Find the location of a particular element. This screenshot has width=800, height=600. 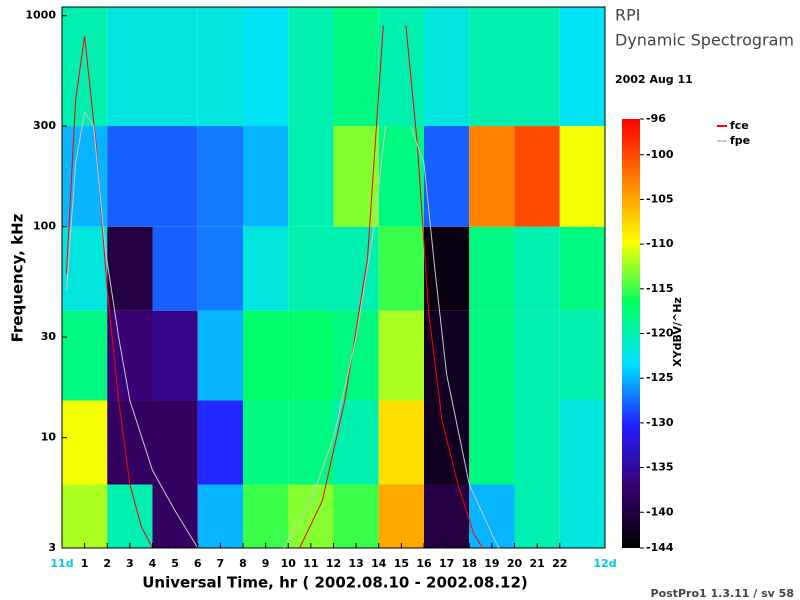

x-tick-label: 5 is located at coordinates (175, 563).